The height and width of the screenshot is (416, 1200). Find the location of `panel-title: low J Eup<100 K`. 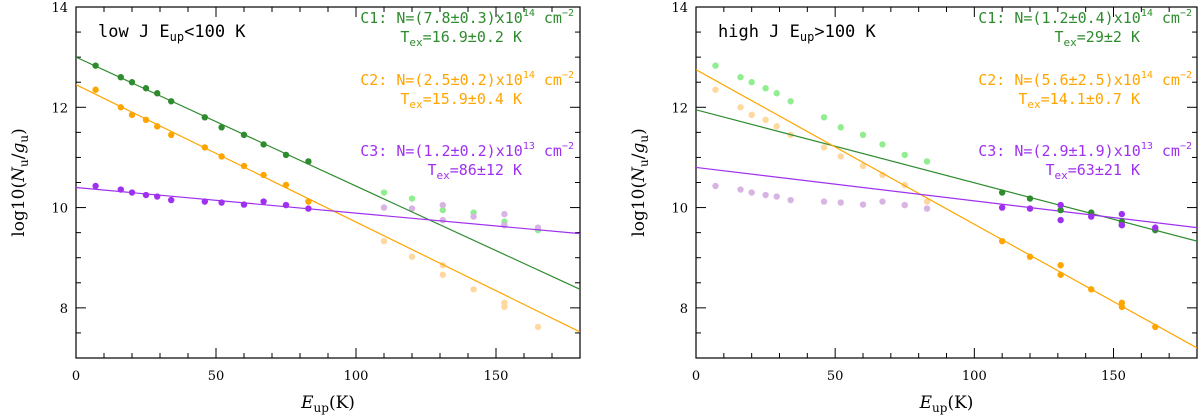

panel-title: low J Eup<100 K is located at coordinates (172, 33).